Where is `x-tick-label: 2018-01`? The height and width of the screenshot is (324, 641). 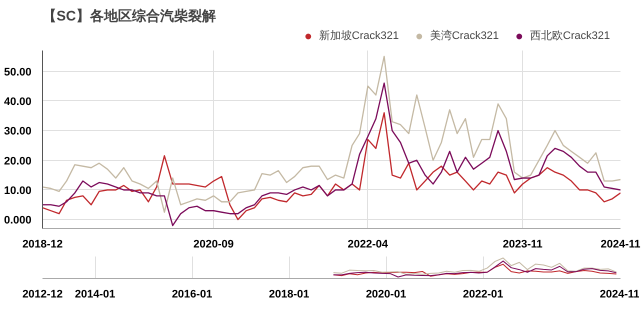
x-tick-label: 2018-01 is located at coordinates (289, 294).